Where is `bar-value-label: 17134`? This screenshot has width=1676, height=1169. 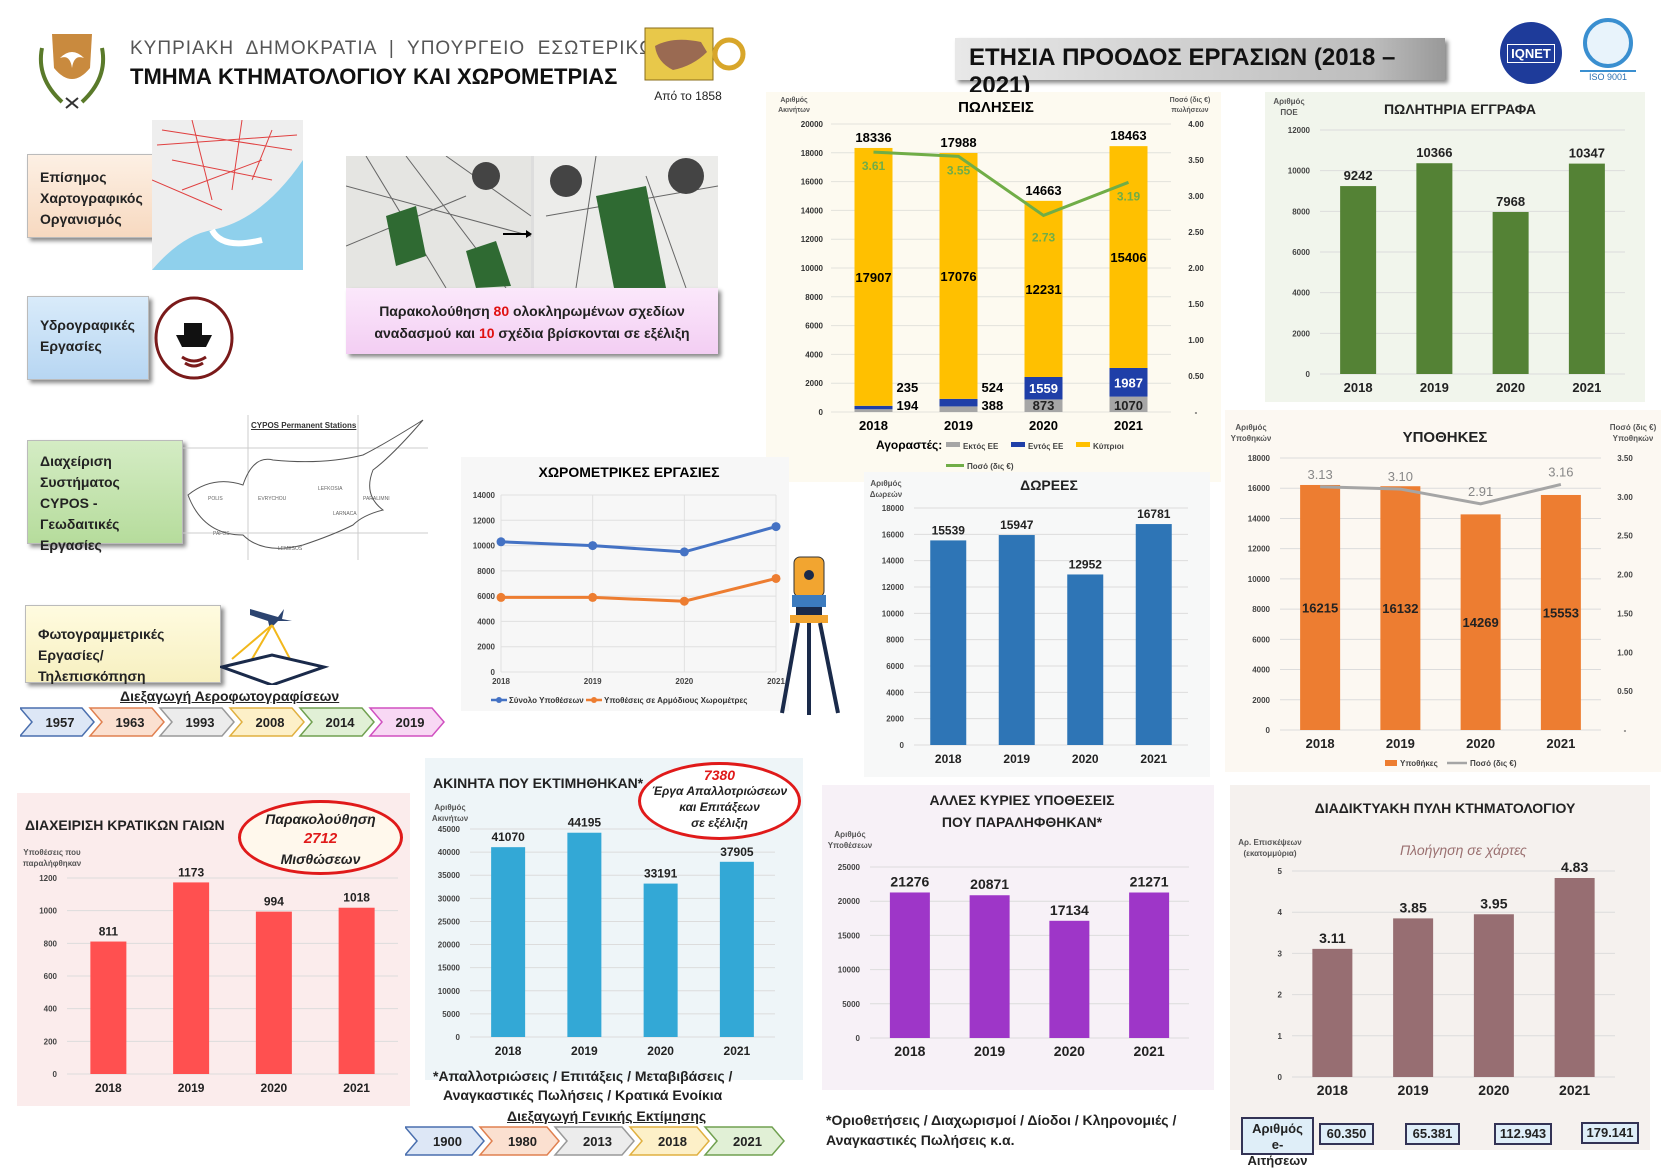 bar-value-label: 17134 is located at coordinates (1069, 910).